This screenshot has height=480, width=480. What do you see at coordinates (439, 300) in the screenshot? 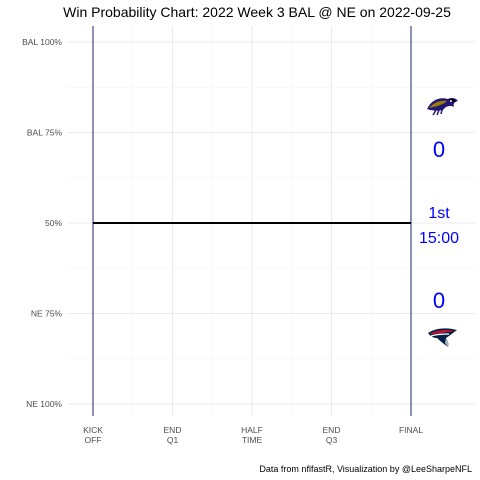
I see `home-score: 0` at bounding box center [439, 300].